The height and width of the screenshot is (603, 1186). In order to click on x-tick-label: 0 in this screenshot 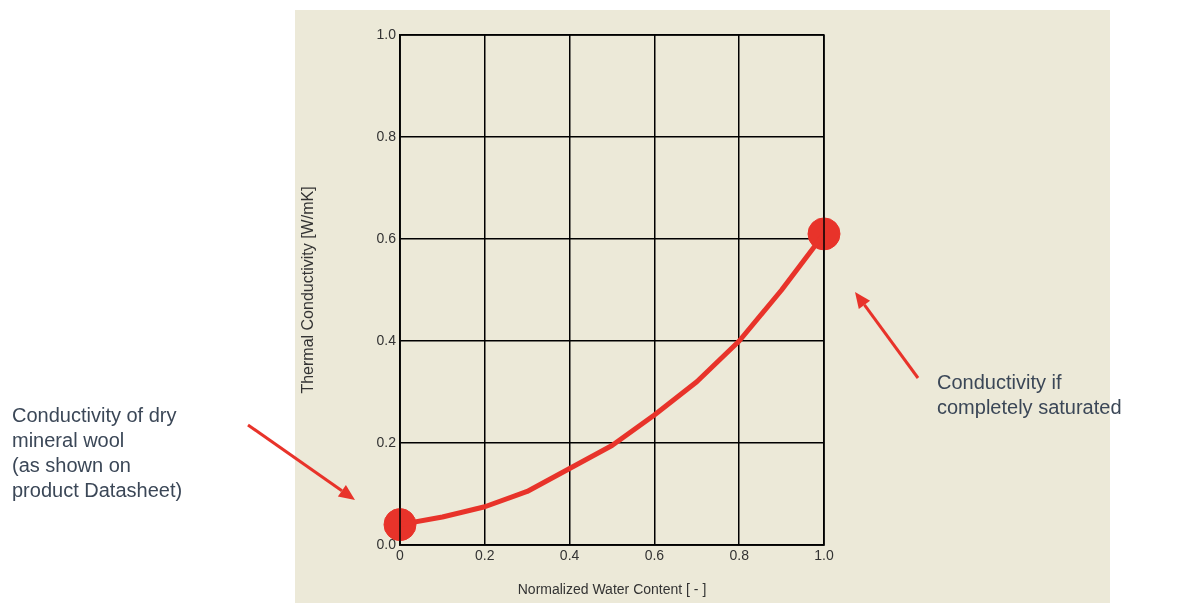, I will do `click(400, 555)`.